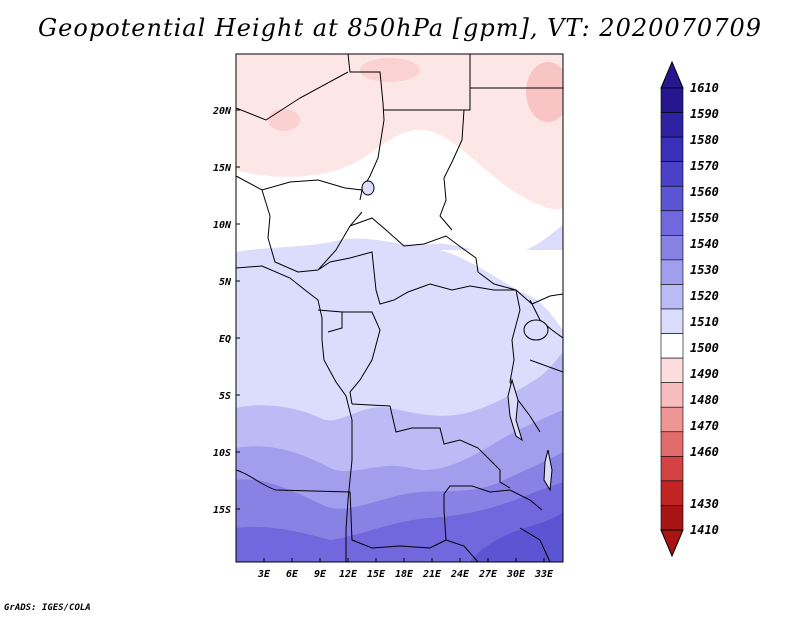 The image size is (800, 618). I want to click on field-warm-spot-west, so click(284, 120).